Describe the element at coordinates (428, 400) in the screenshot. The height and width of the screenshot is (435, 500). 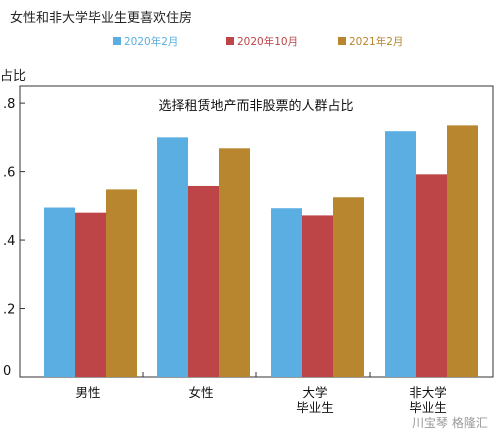
I see `x-tick-label: 非大学毕业生` at that location.